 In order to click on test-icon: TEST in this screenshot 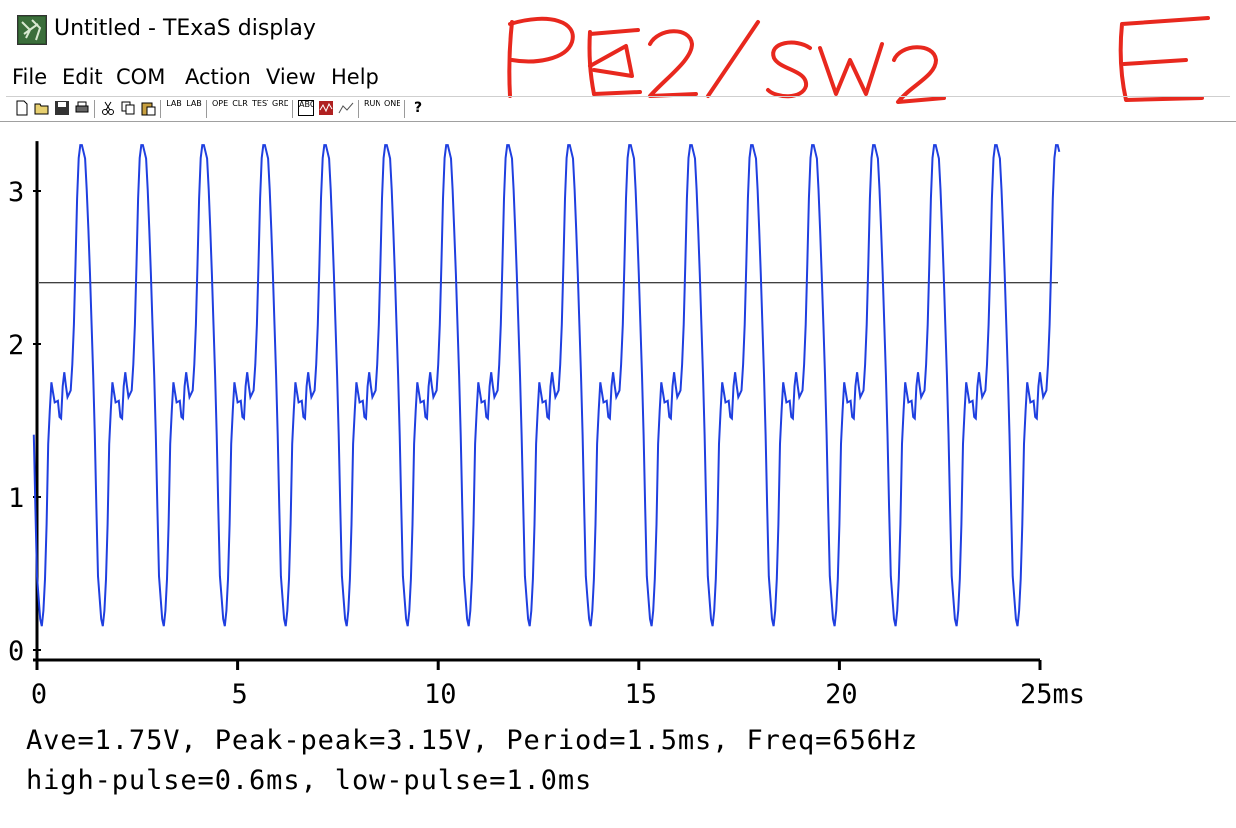, I will do `click(260, 104)`.